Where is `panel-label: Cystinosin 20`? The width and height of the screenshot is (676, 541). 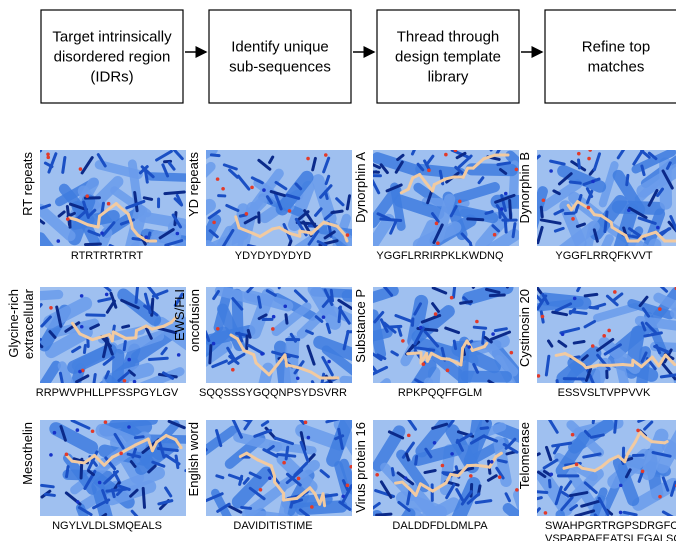 panel-label: Cystinosin 20 is located at coordinates (524, 328).